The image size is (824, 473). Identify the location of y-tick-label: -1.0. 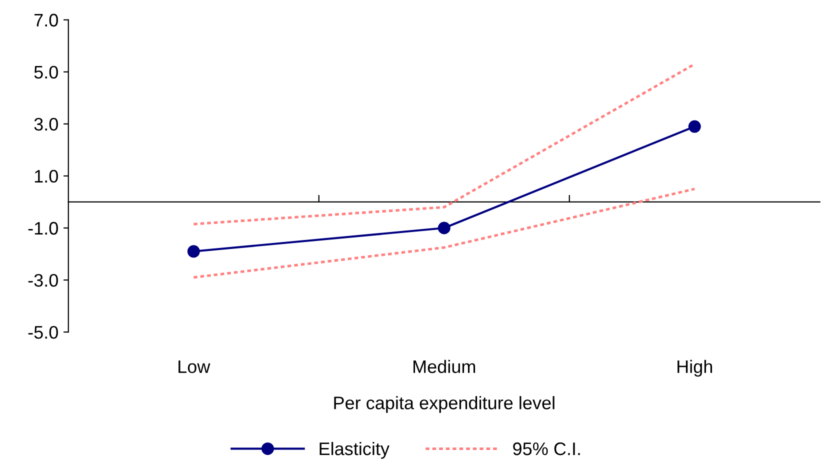
(43, 228).